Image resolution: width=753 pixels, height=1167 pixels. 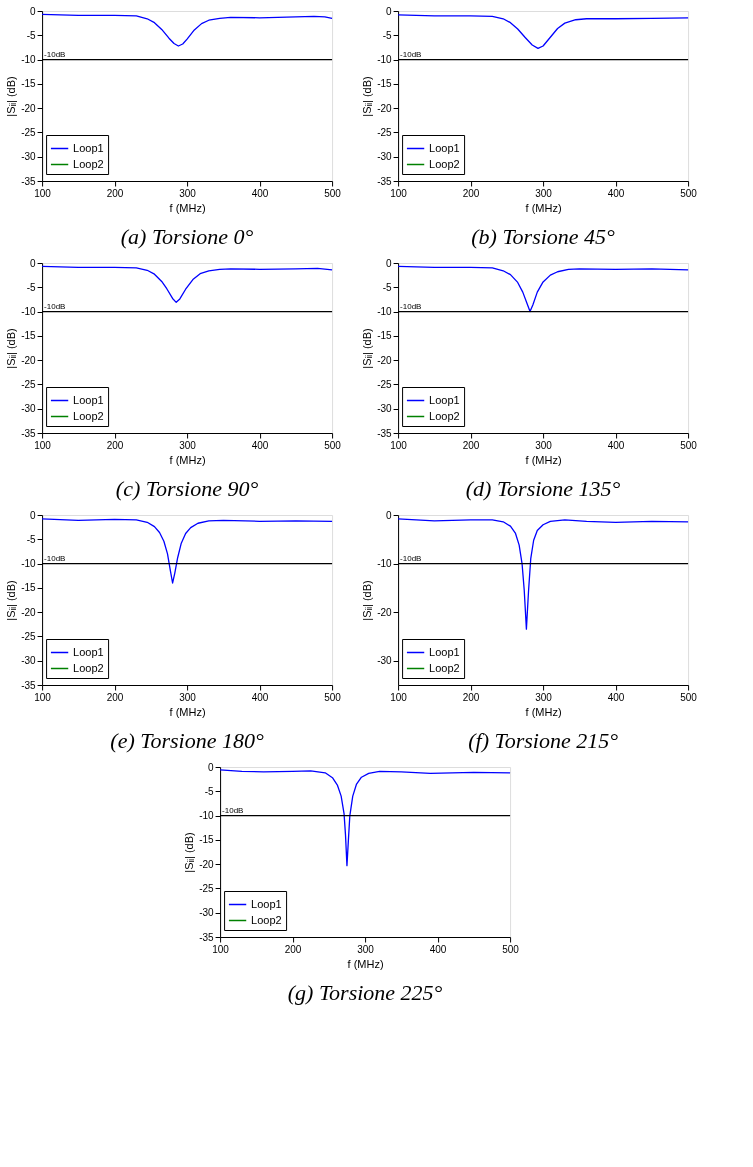 What do you see at coordinates (543, 740) in the screenshot?
I see `text: (f) Torsione 215°` at bounding box center [543, 740].